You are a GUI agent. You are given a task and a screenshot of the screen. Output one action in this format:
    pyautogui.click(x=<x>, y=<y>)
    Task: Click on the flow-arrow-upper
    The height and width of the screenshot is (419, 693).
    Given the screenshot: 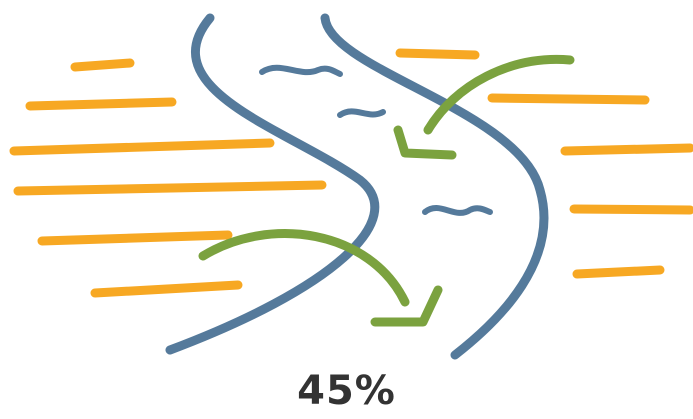 What is the action you would take?
    pyautogui.click(x=499, y=94)
    